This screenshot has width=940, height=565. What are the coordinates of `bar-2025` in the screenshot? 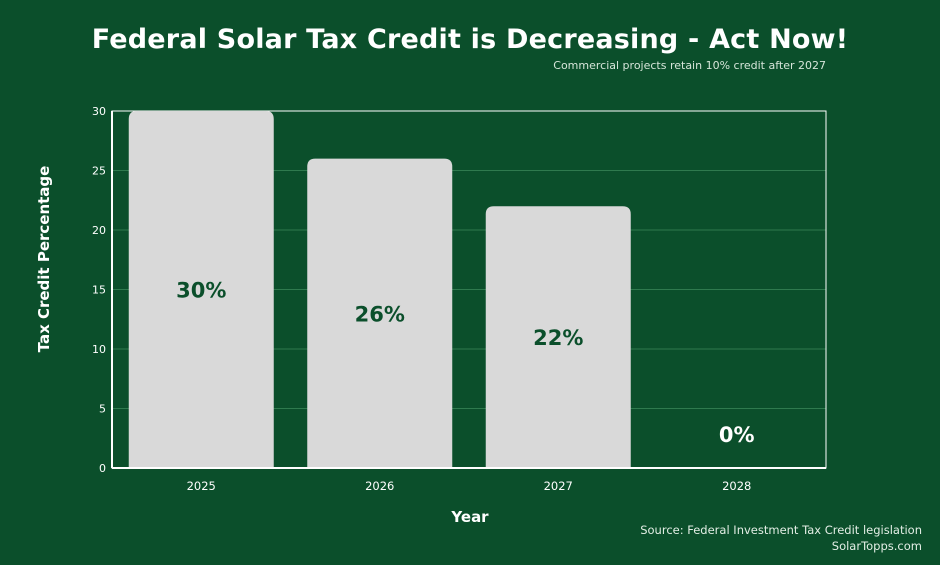 It's located at (201, 289).